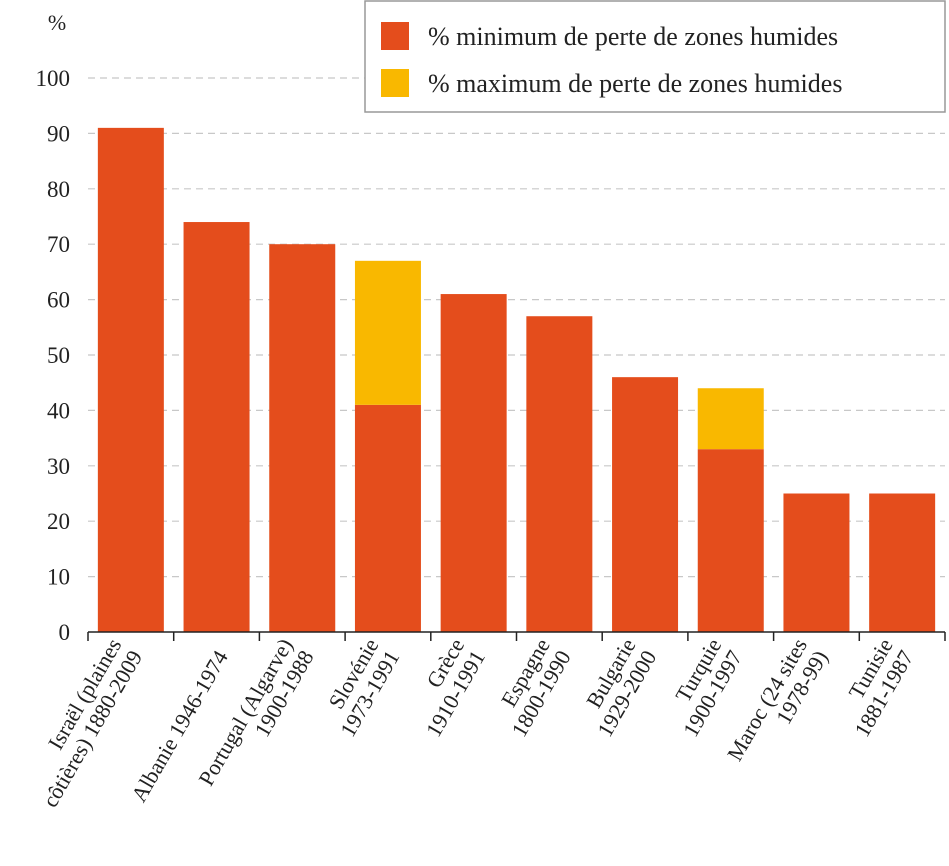 This screenshot has width=949, height=866. Describe the element at coordinates (395, 36) in the screenshot. I see `legend-swatch-minimum` at that location.